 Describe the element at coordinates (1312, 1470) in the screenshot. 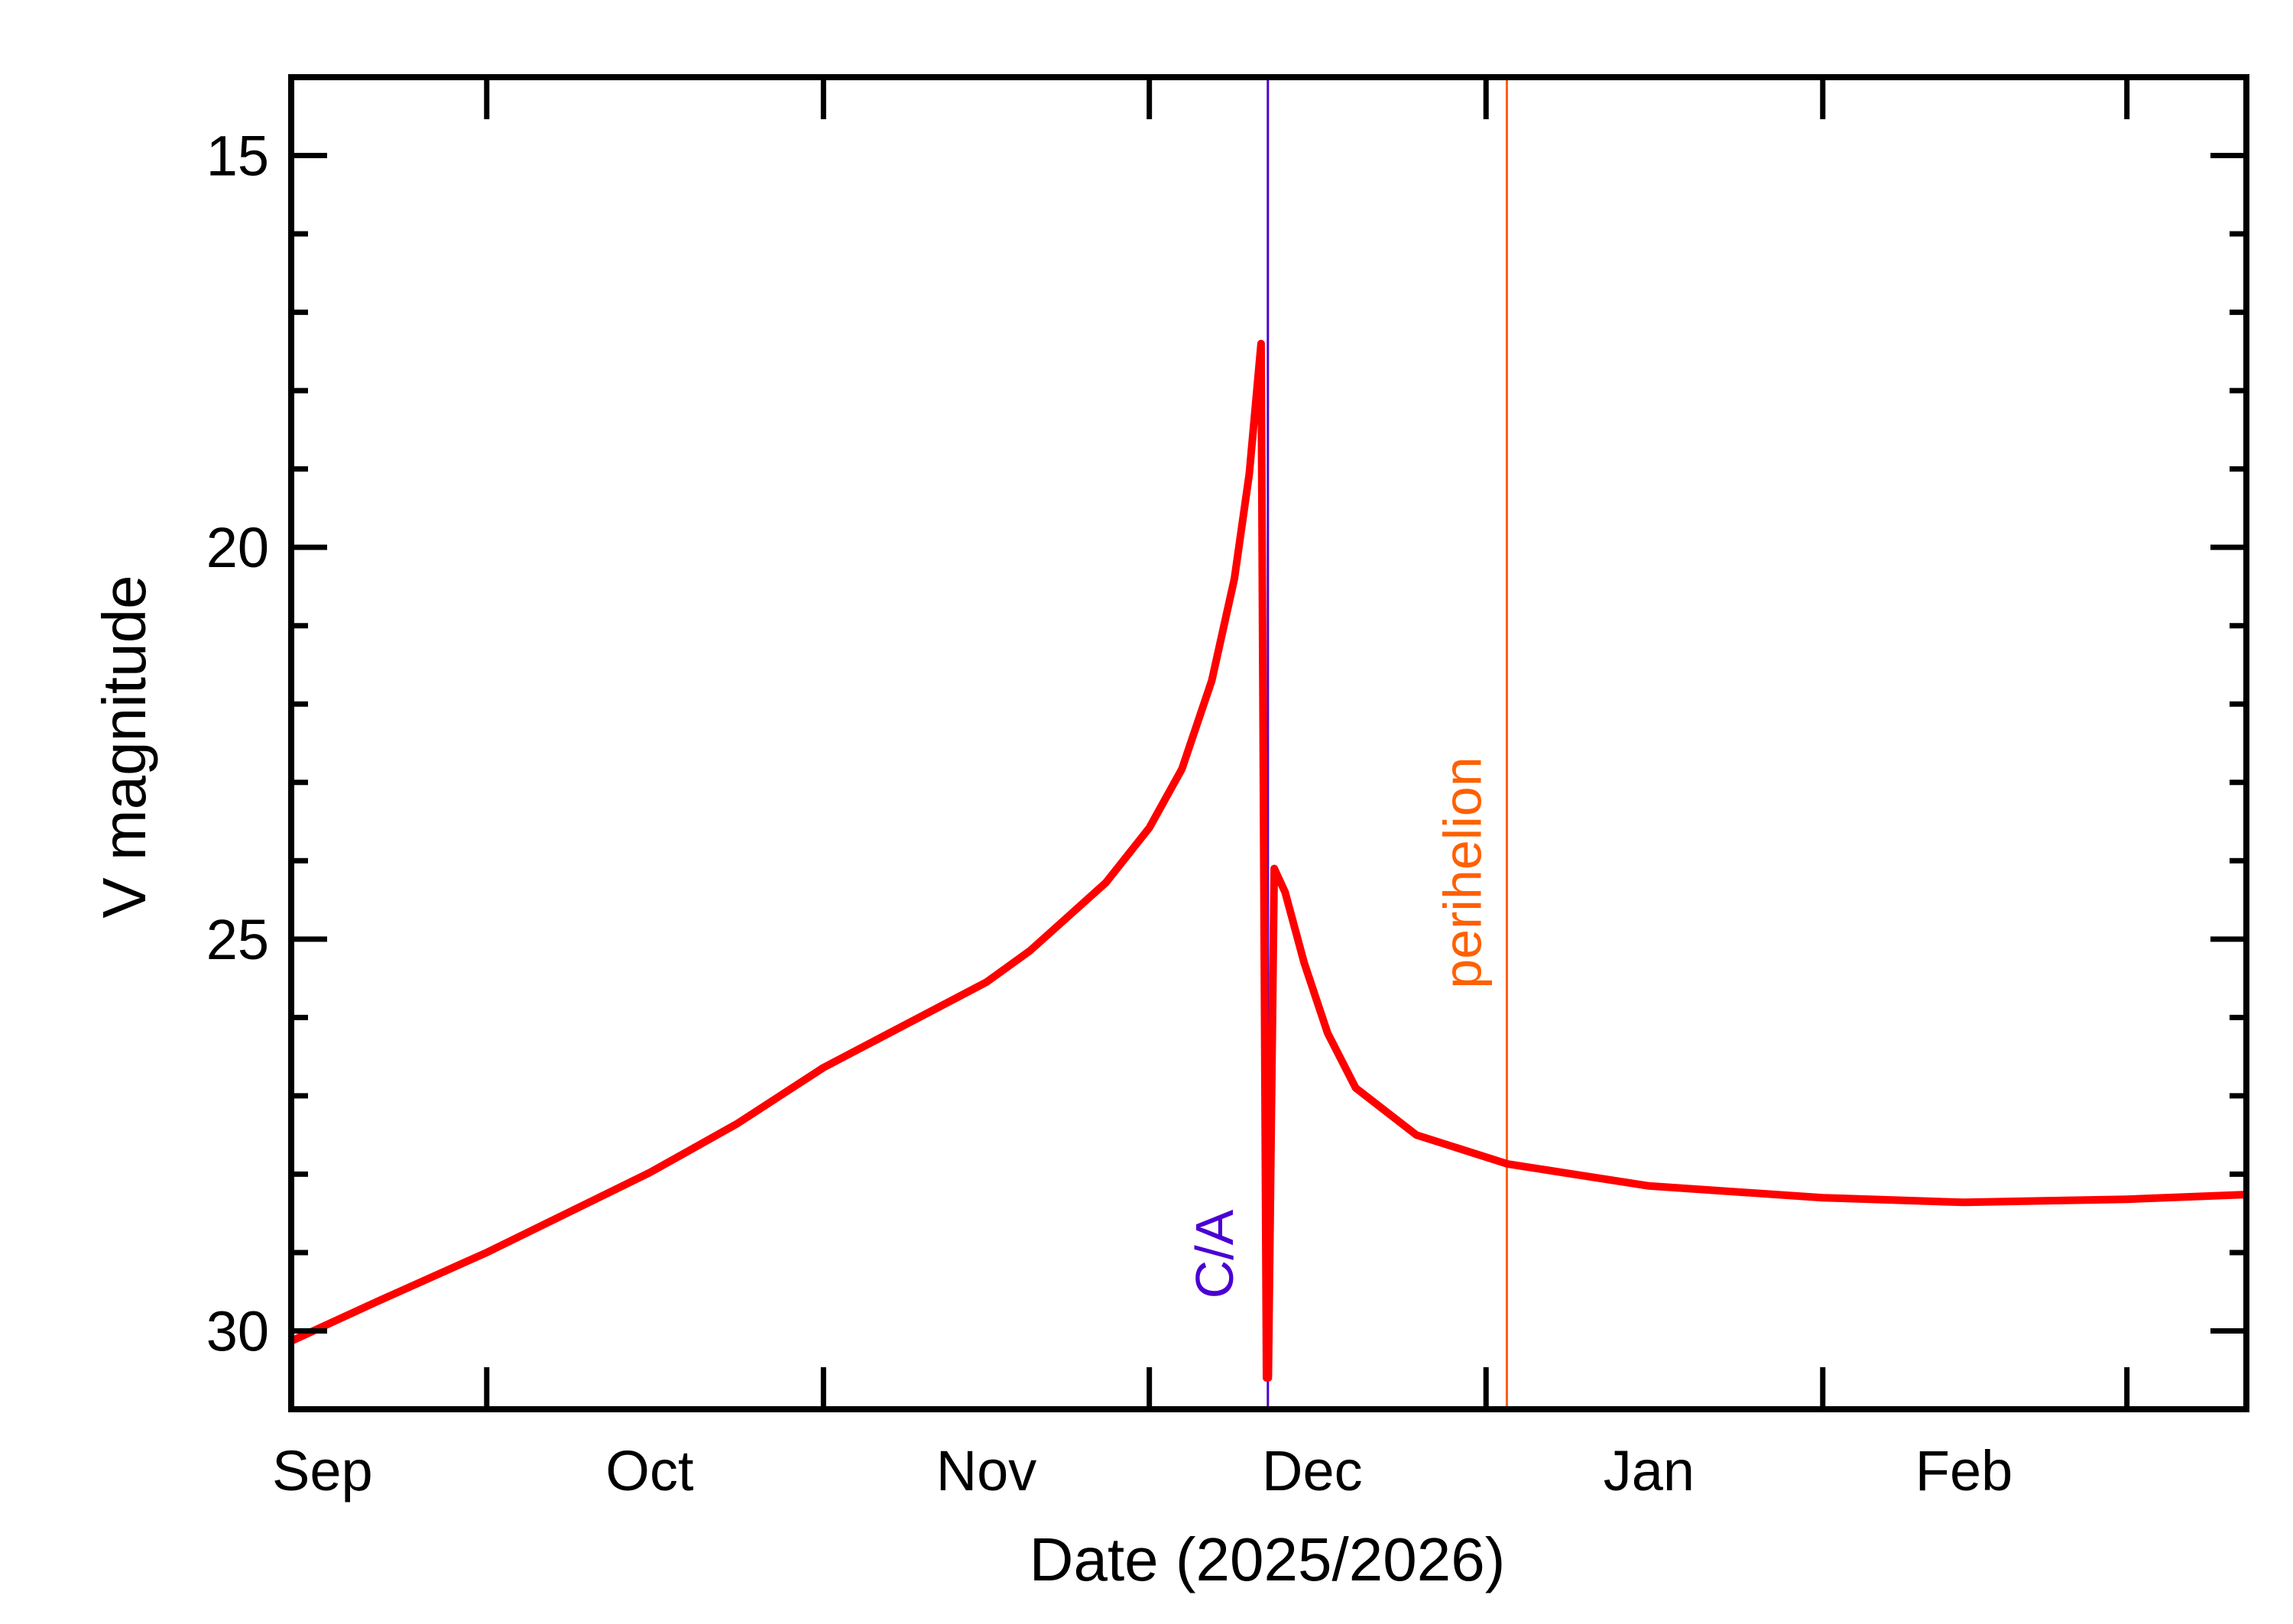

I see `x-tick-label: Dec` at that location.